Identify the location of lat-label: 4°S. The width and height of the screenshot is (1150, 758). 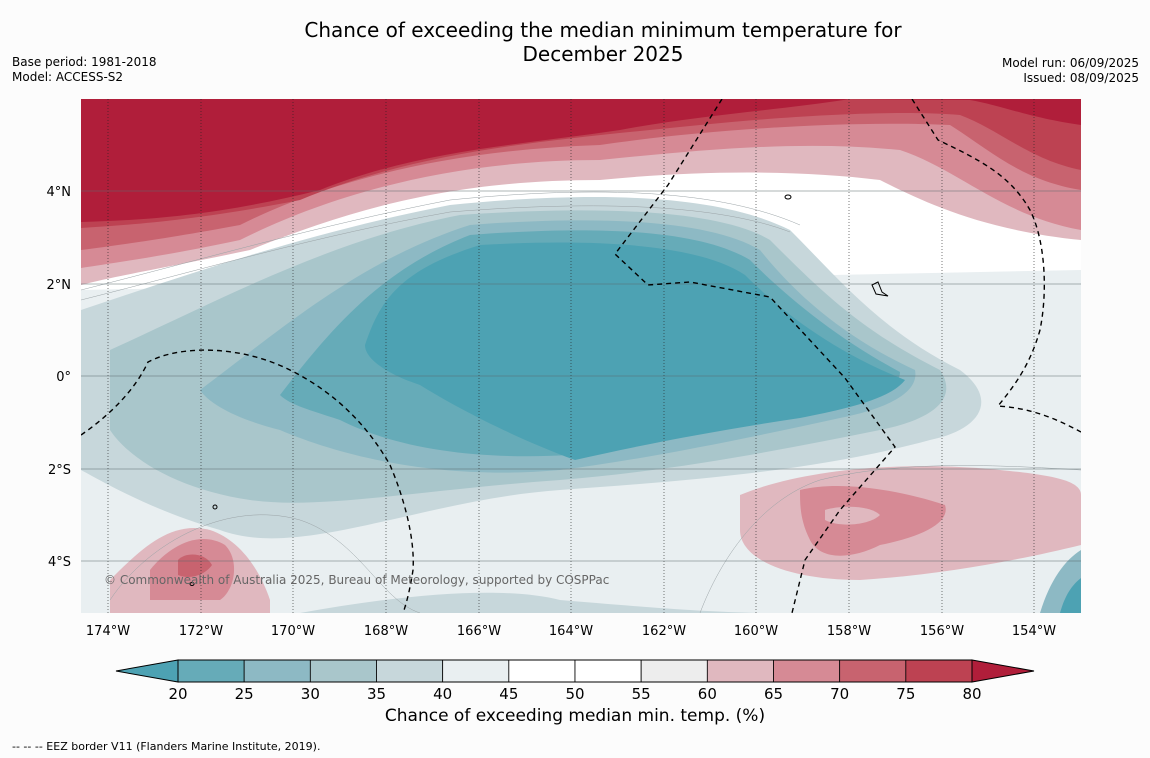
(59, 562).